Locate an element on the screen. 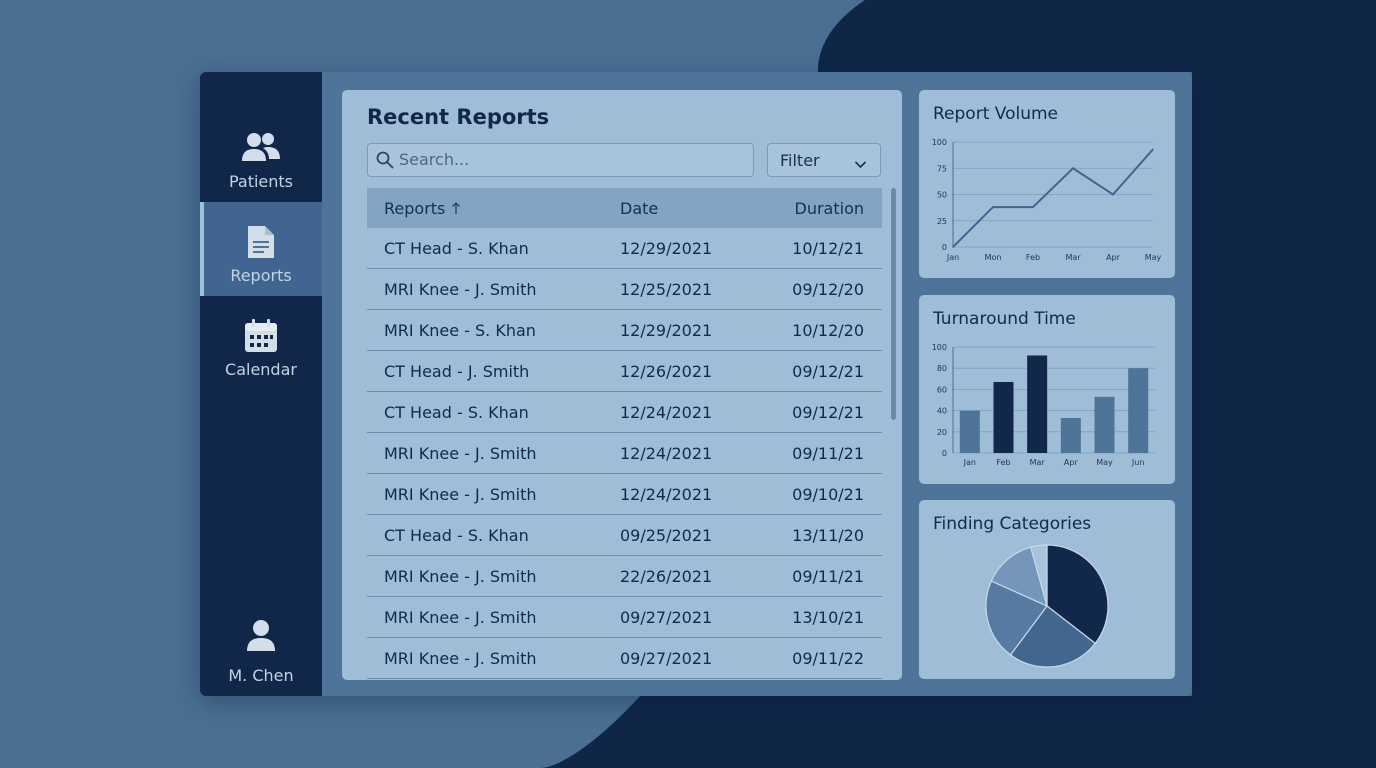  y-tick-label: 0 is located at coordinates (944, 453).